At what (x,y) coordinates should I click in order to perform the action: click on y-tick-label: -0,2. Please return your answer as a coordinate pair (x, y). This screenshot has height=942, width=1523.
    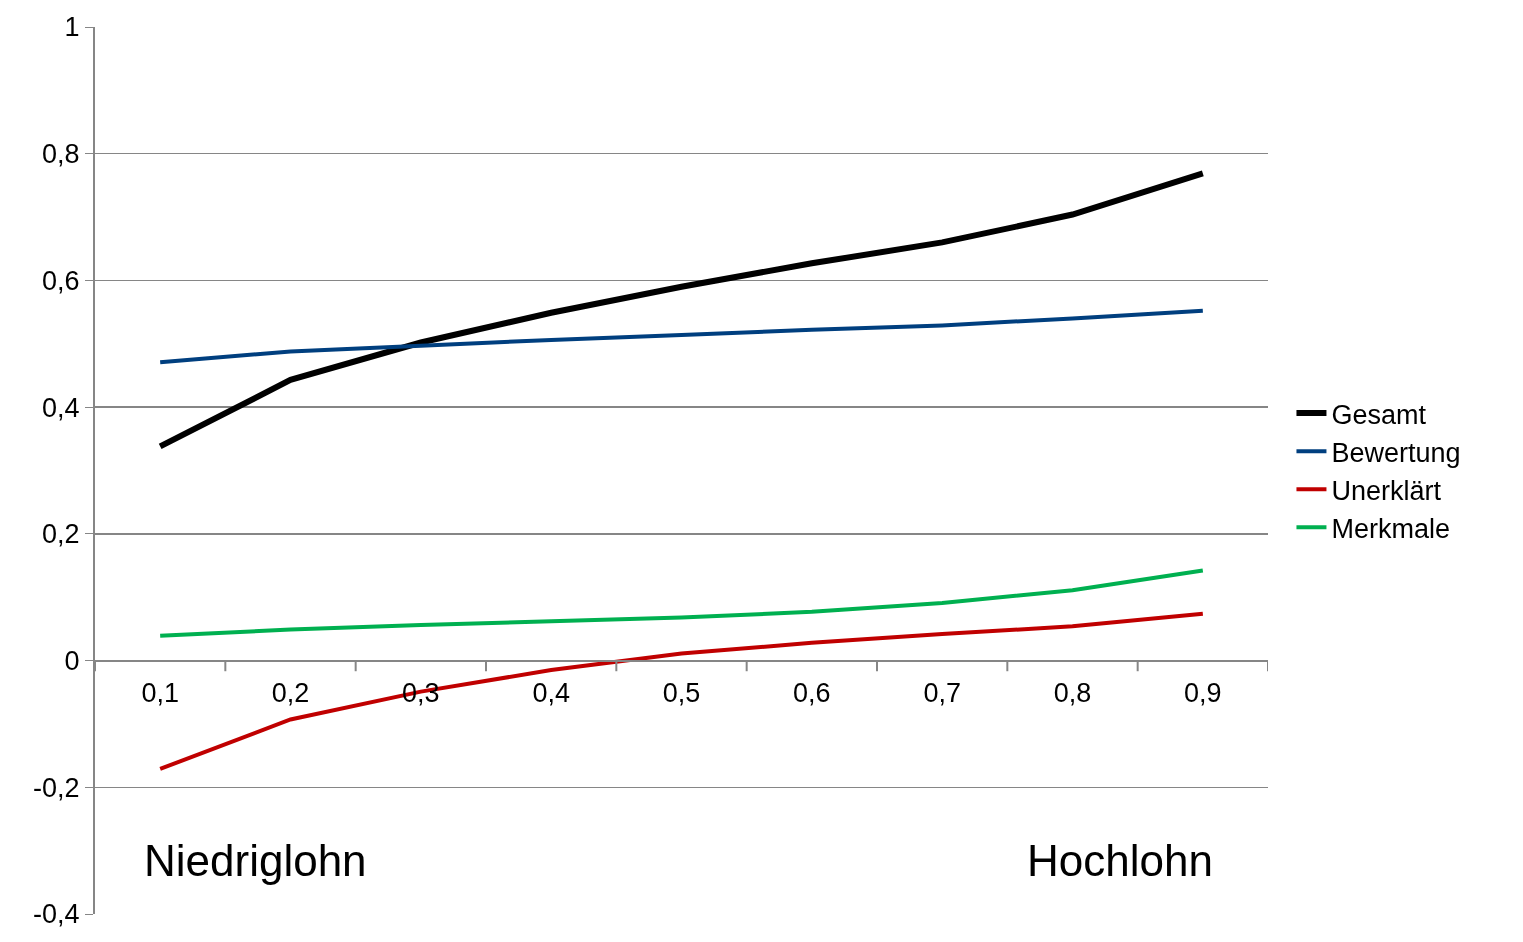
    Looking at the image, I should click on (56, 787).